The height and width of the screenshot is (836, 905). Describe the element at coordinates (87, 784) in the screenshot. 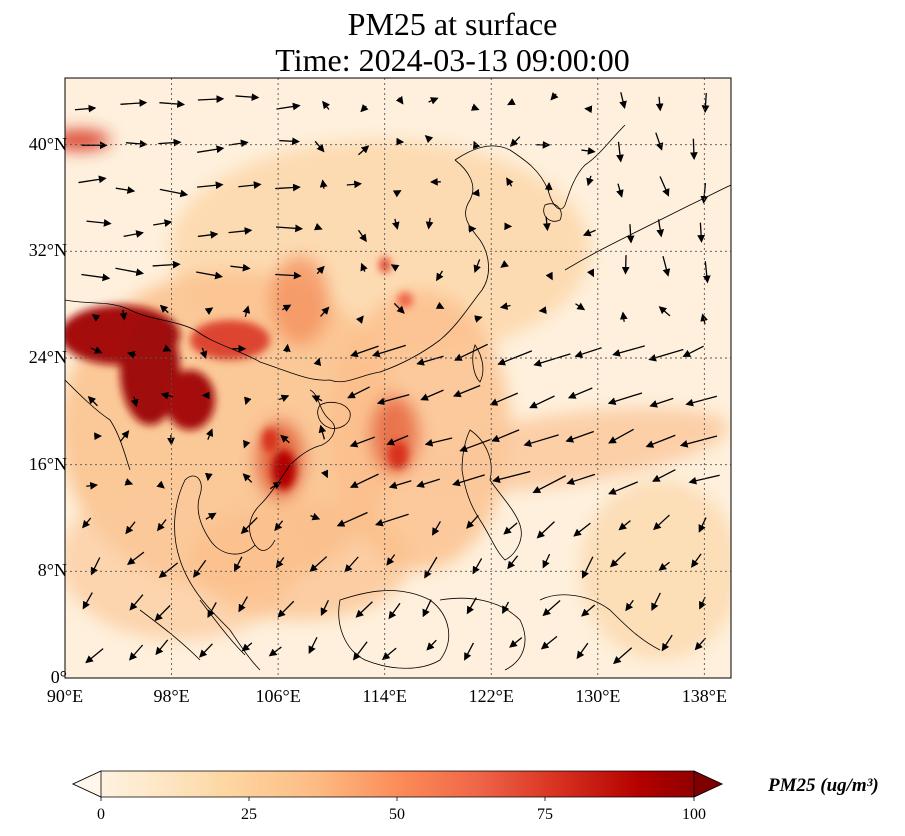

I see `colorbar-extend-min` at that location.